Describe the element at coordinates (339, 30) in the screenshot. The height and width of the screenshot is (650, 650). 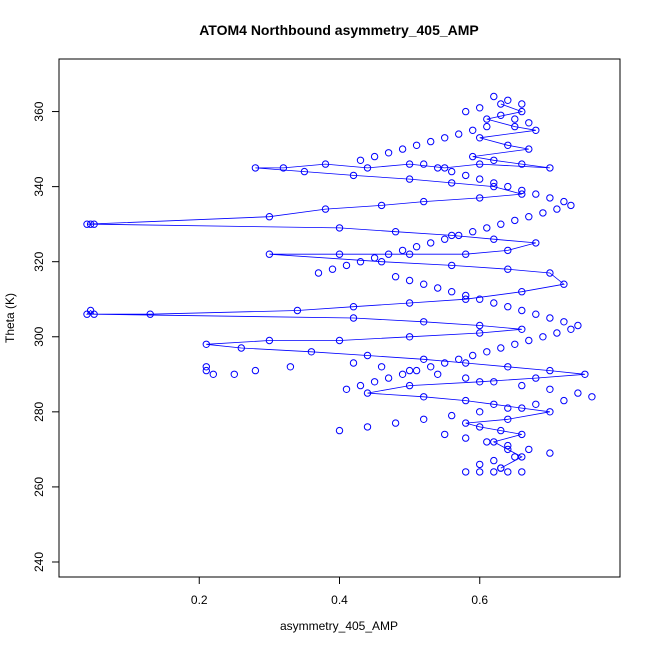
I see `chart-title: ATOM4 Northbound asymmetry_405_AMP` at that location.